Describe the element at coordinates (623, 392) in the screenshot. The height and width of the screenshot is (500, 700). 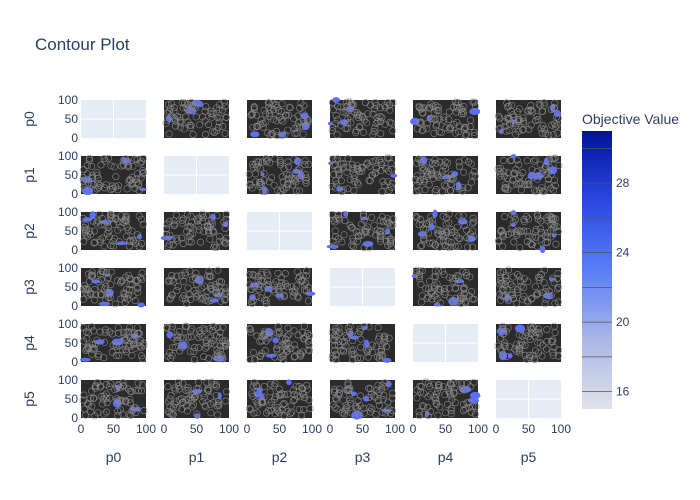
I see `colorbar-tick-label: 16` at that location.